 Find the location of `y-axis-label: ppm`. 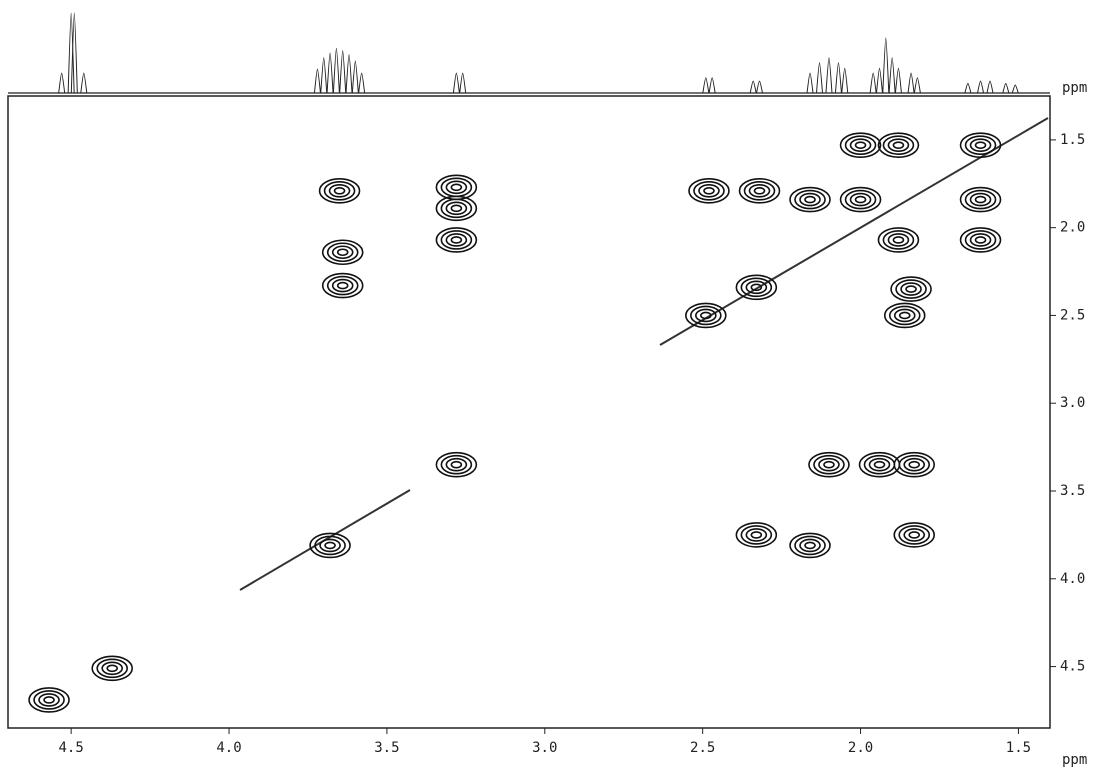

y-axis-label: ppm is located at coordinates (1074, 88).